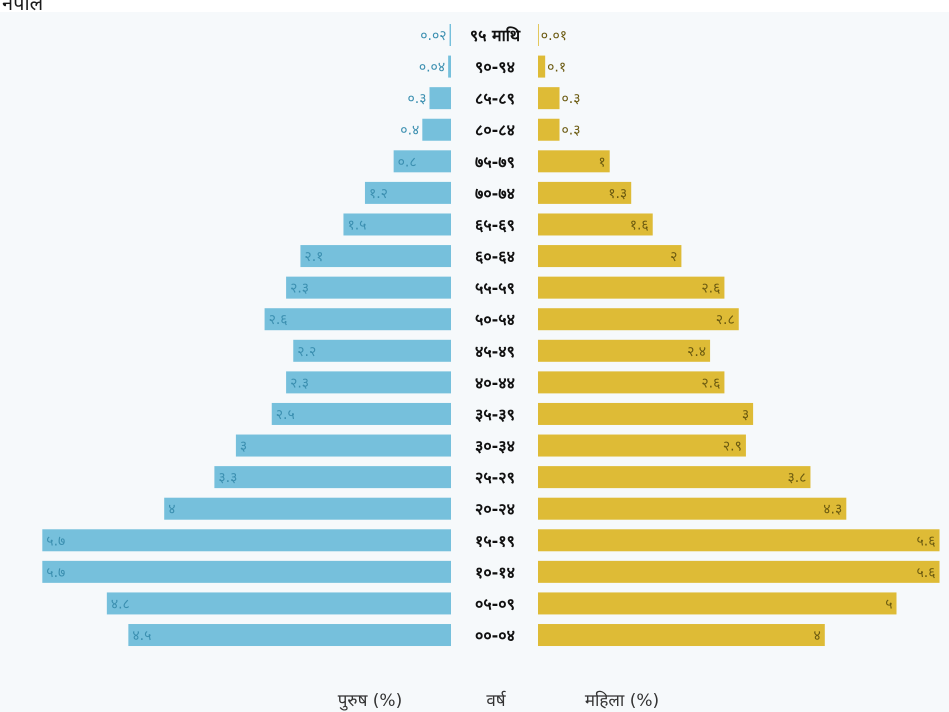 The image size is (949, 712). Describe the element at coordinates (278, 320) in the screenshot. I see `male-value-label: २.६` at that location.